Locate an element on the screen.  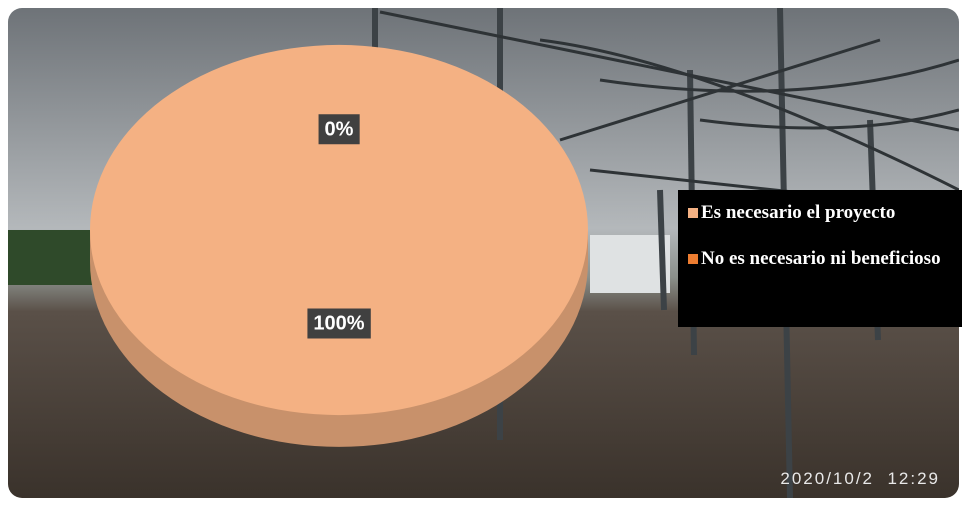
legend-label: No es necesario ni beneficioso is located at coordinates (821, 258).